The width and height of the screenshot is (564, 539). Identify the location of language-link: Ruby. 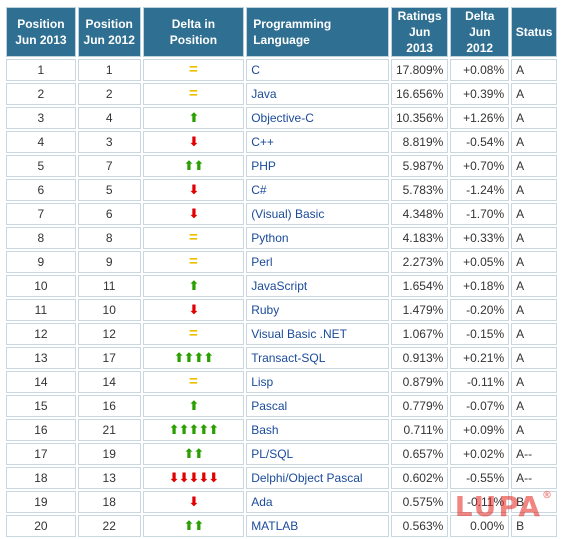
(317, 310).